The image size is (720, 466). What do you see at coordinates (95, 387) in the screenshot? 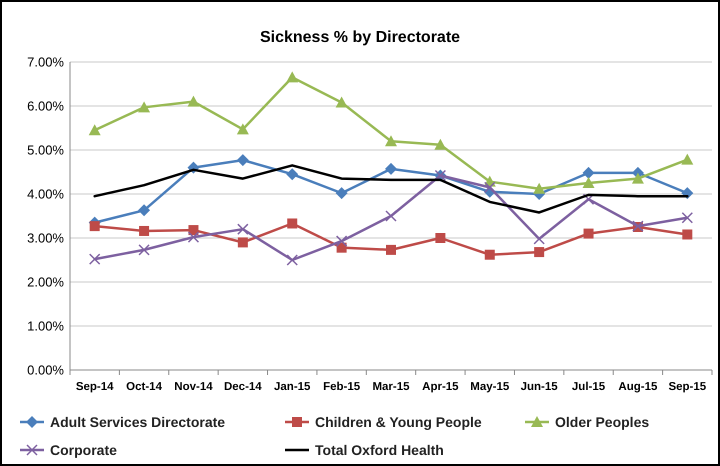
I see `x-tick-label: Sep-14` at bounding box center [95, 387].